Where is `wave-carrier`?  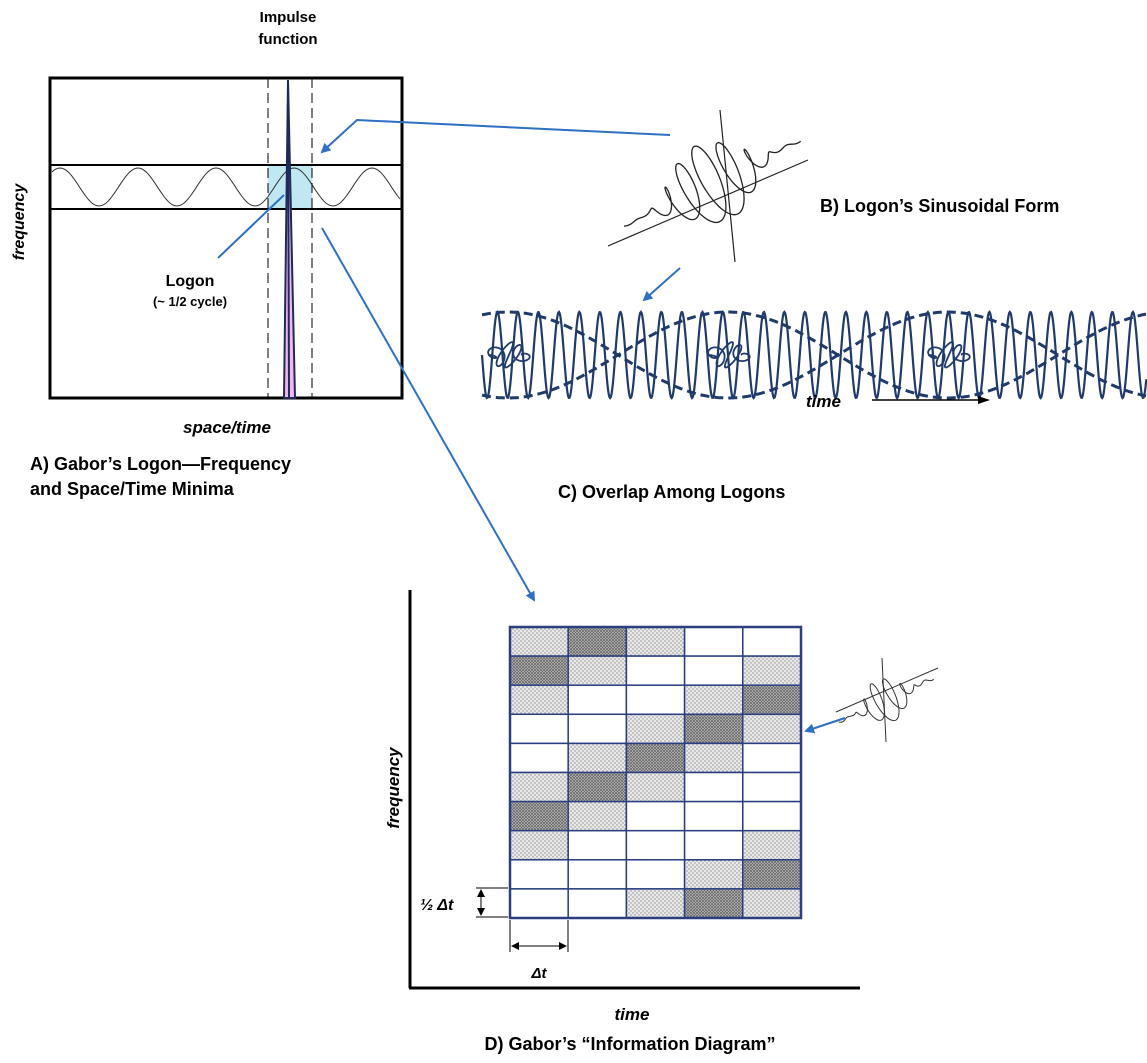 wave-carrier is located at coordinates (813, 355).